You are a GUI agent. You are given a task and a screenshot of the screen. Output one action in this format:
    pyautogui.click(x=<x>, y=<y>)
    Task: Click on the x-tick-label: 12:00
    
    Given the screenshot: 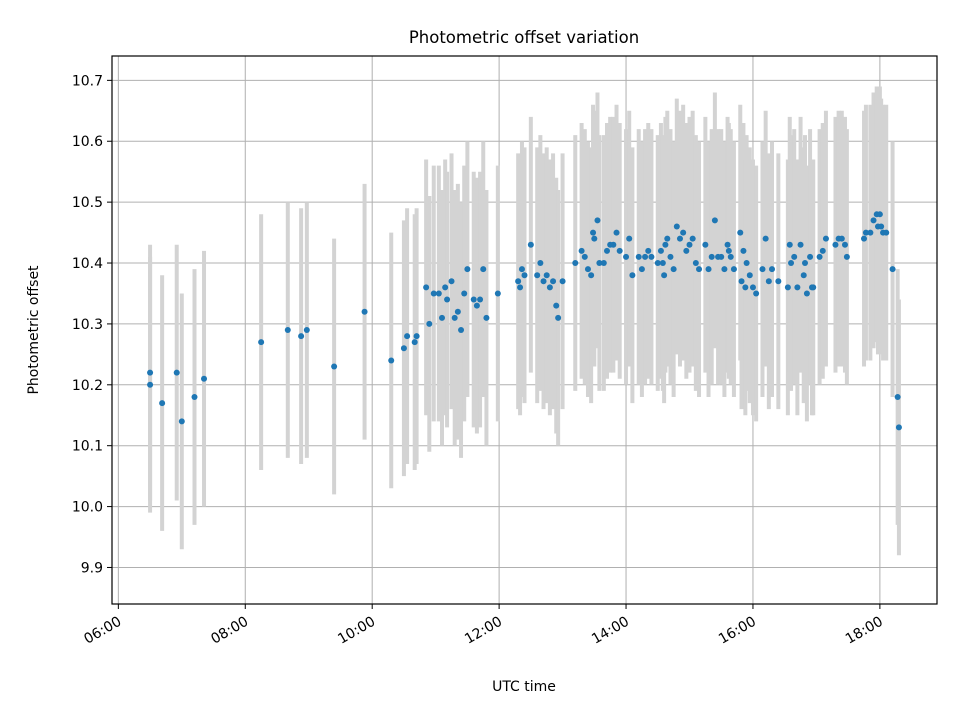 What is the action you would take?
    pyautogui.click(x=483, y=631)
    